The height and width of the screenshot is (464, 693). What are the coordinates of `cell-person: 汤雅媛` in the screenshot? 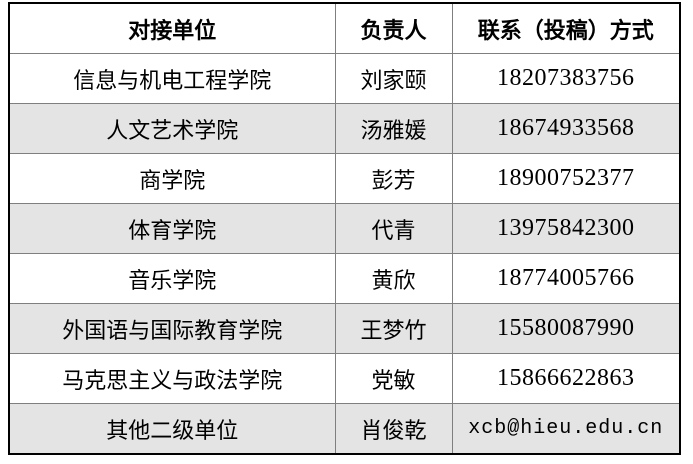 It's located at (393, 128).